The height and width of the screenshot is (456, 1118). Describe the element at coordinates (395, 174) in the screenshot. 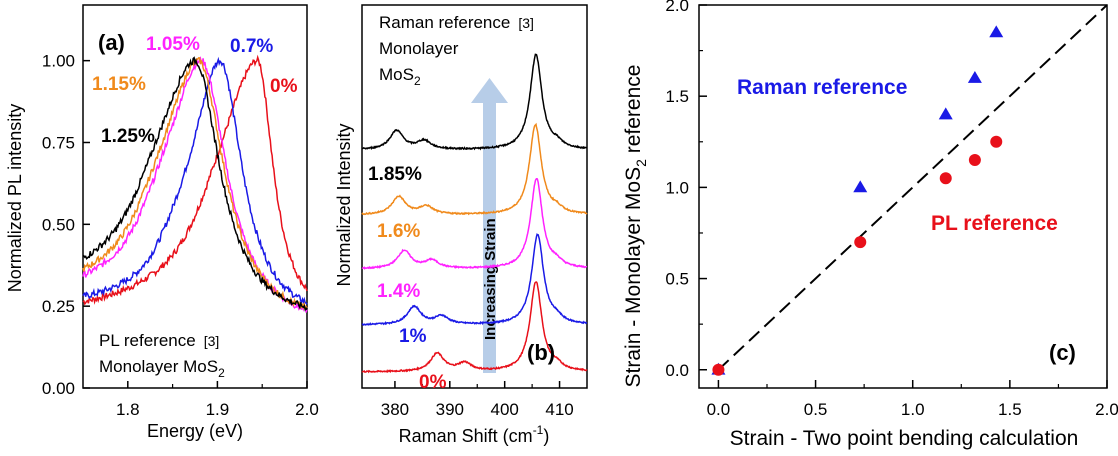

I see `raman-label-1.85: 1.85%` at that location.